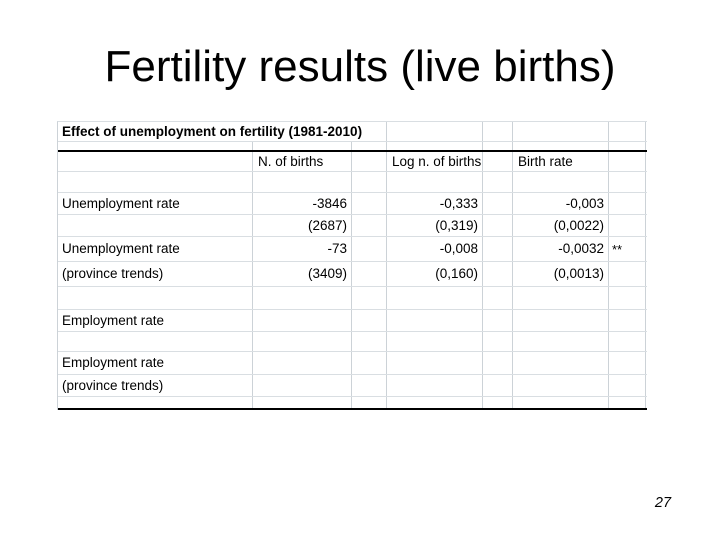 The height and width of the screenshot is (540, 720). Describe the element at coordinates (302, 225) in the screenshot. I see `se-n-births: (2687)` at that location.